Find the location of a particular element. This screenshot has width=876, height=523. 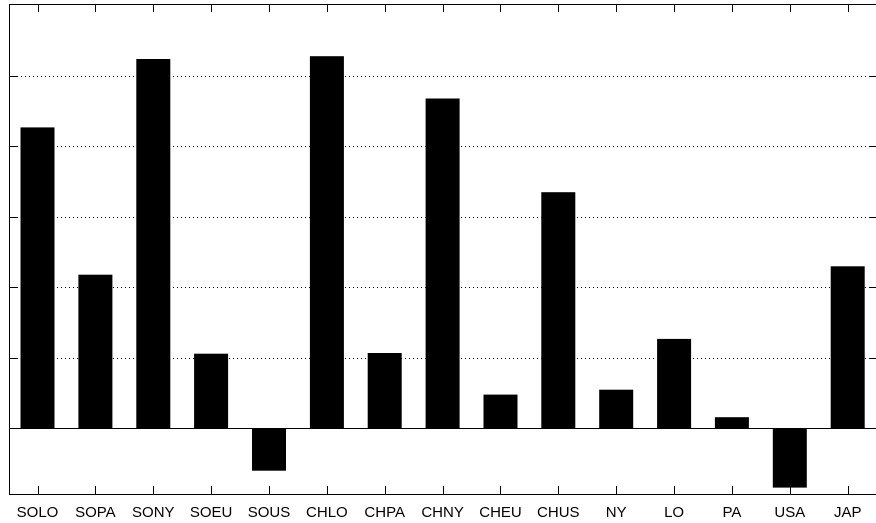

bar-jap is located at coordinates (847, 347).